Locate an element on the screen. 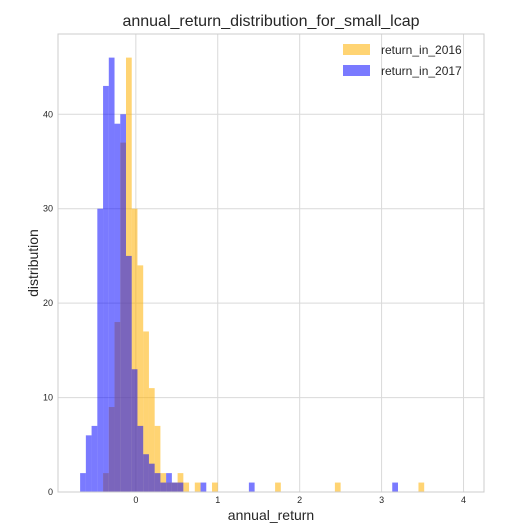 The image size is (518, 530). x-tick-label: 0 is located at coordinates (135, 500).